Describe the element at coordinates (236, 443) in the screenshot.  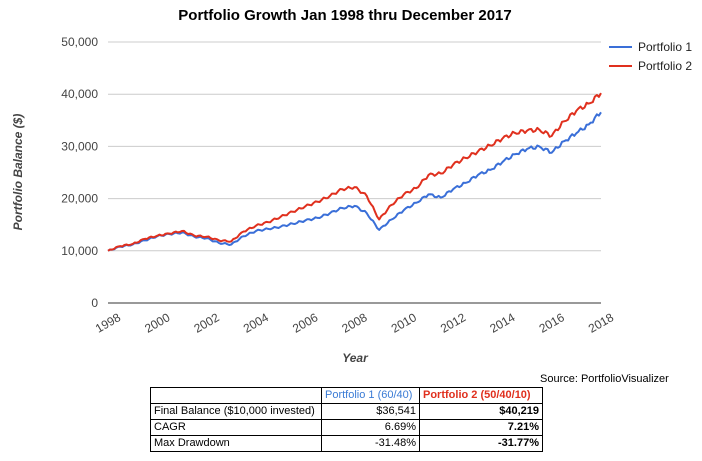
I see `stats-row-label: Max Drawdown` at that location.